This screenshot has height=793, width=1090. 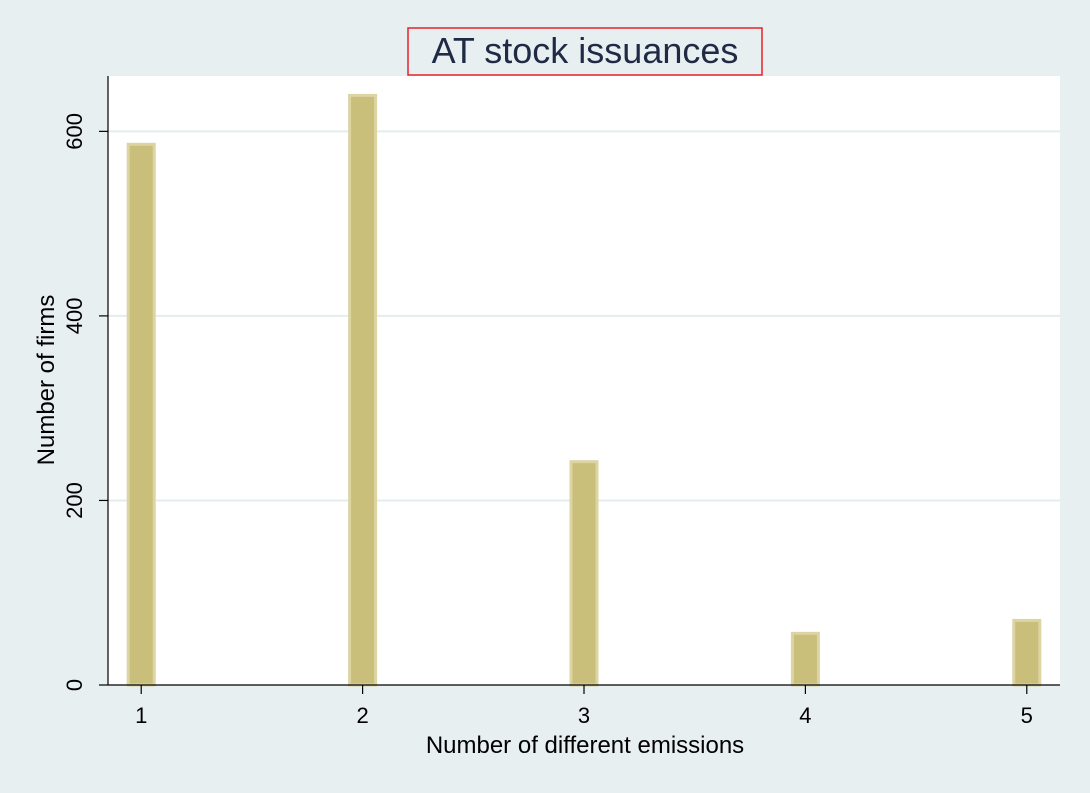 I want to click on y-tick-label: 600, so click(x=74, y=131).